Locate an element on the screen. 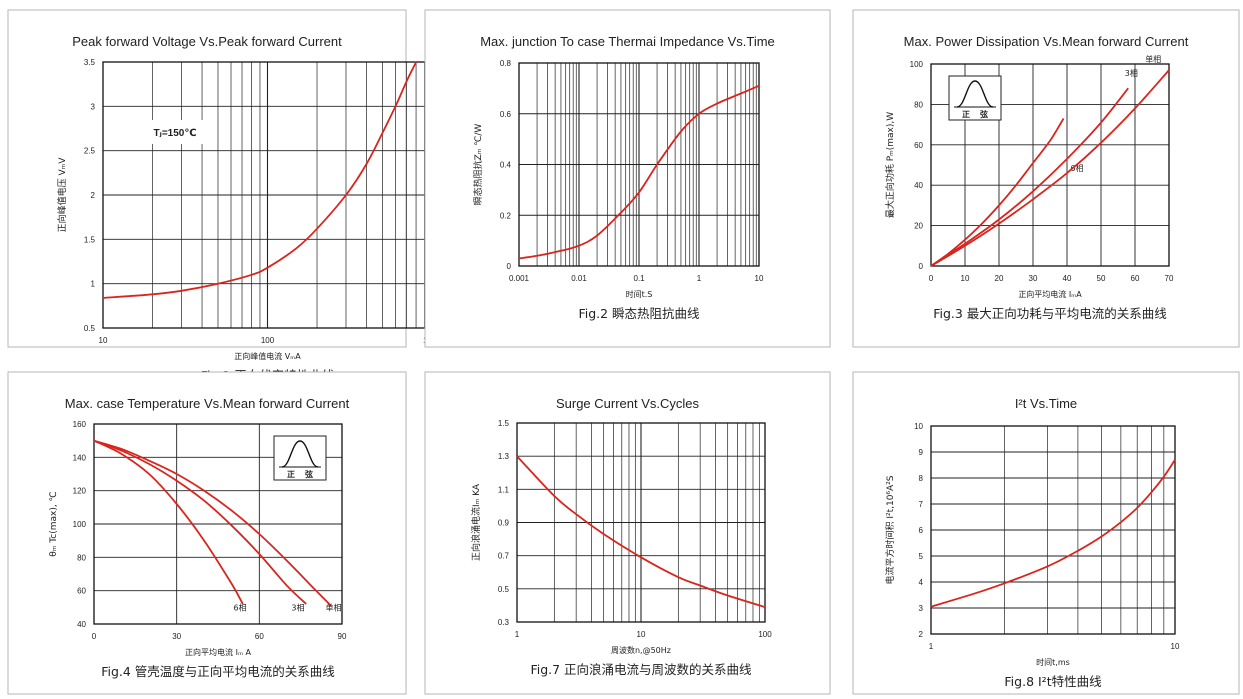  y-axis-label: 瞬态热阻抗Zₘ ℃/W is located at coordinates (478, 165).